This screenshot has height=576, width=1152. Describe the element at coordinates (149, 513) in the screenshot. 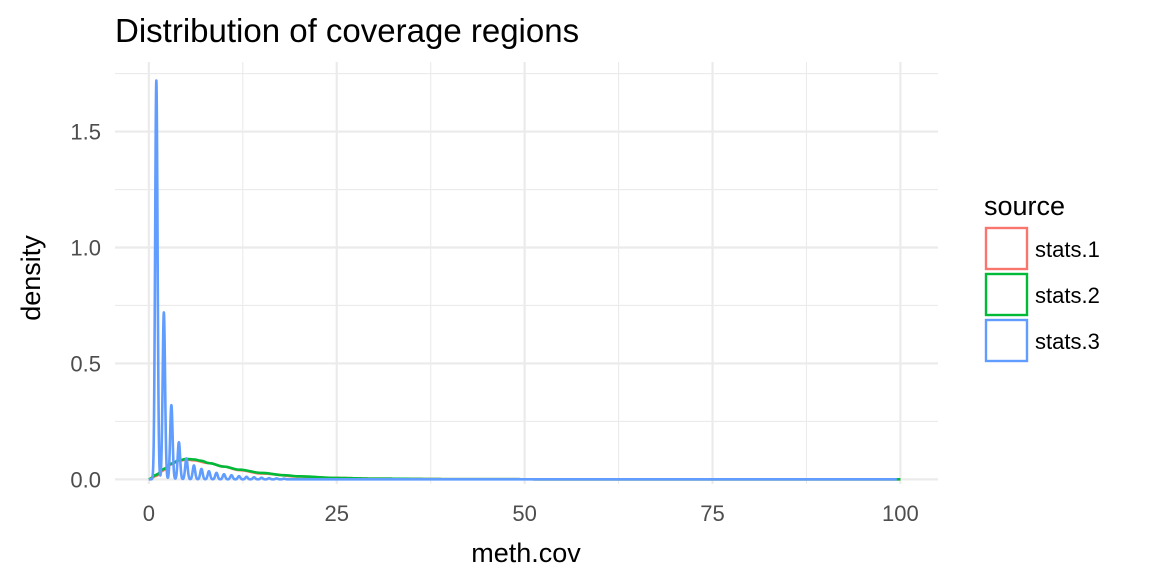

I see `x-tick-label: 0` at that location.